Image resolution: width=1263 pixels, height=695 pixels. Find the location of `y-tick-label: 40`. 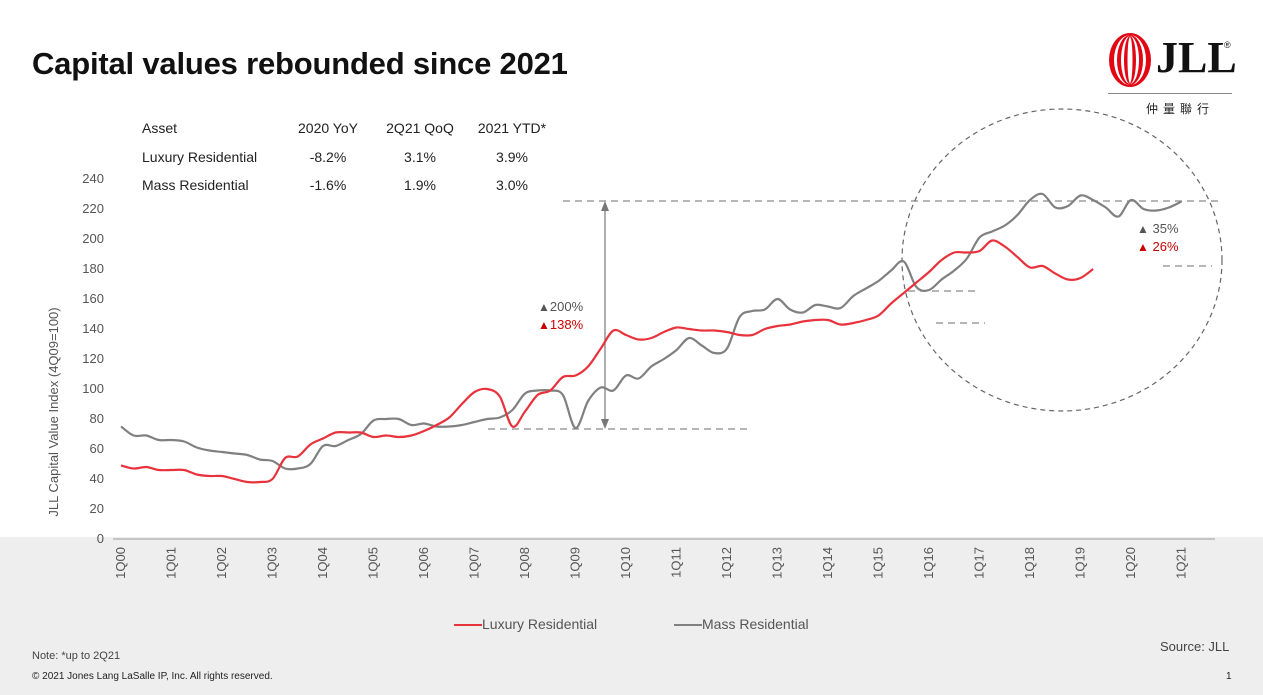

y-tick-label: 40 is located at coordinates (97, 478).